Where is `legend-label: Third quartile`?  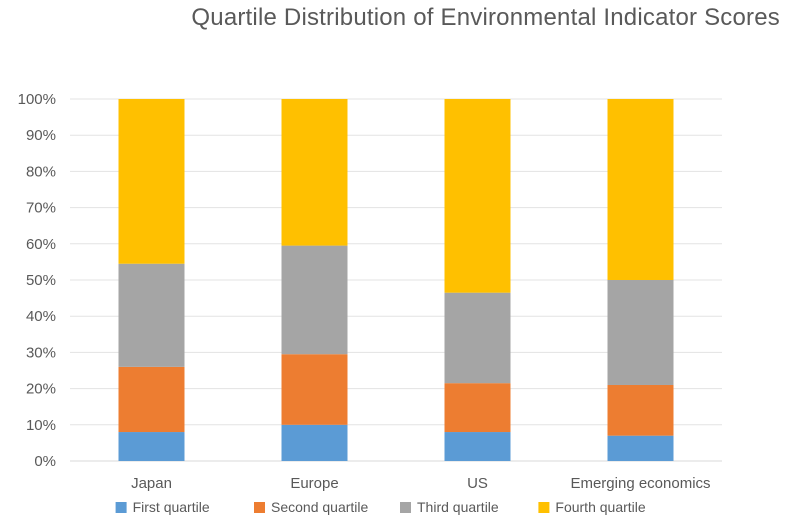 legend-label: Third quartile is located at coordinates (458, 507).